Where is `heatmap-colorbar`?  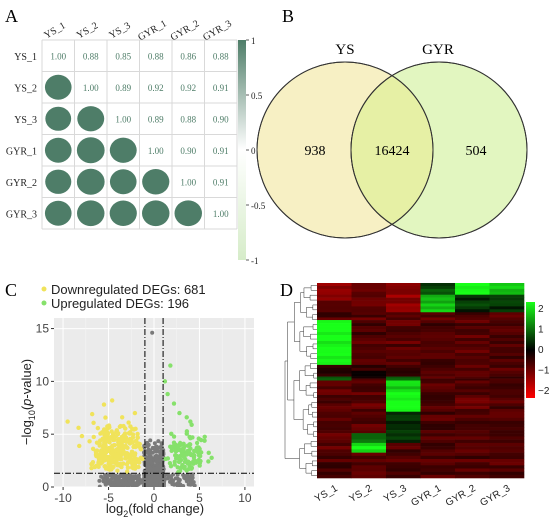
heatmap-colorbar is located at coordinates (530, 350).